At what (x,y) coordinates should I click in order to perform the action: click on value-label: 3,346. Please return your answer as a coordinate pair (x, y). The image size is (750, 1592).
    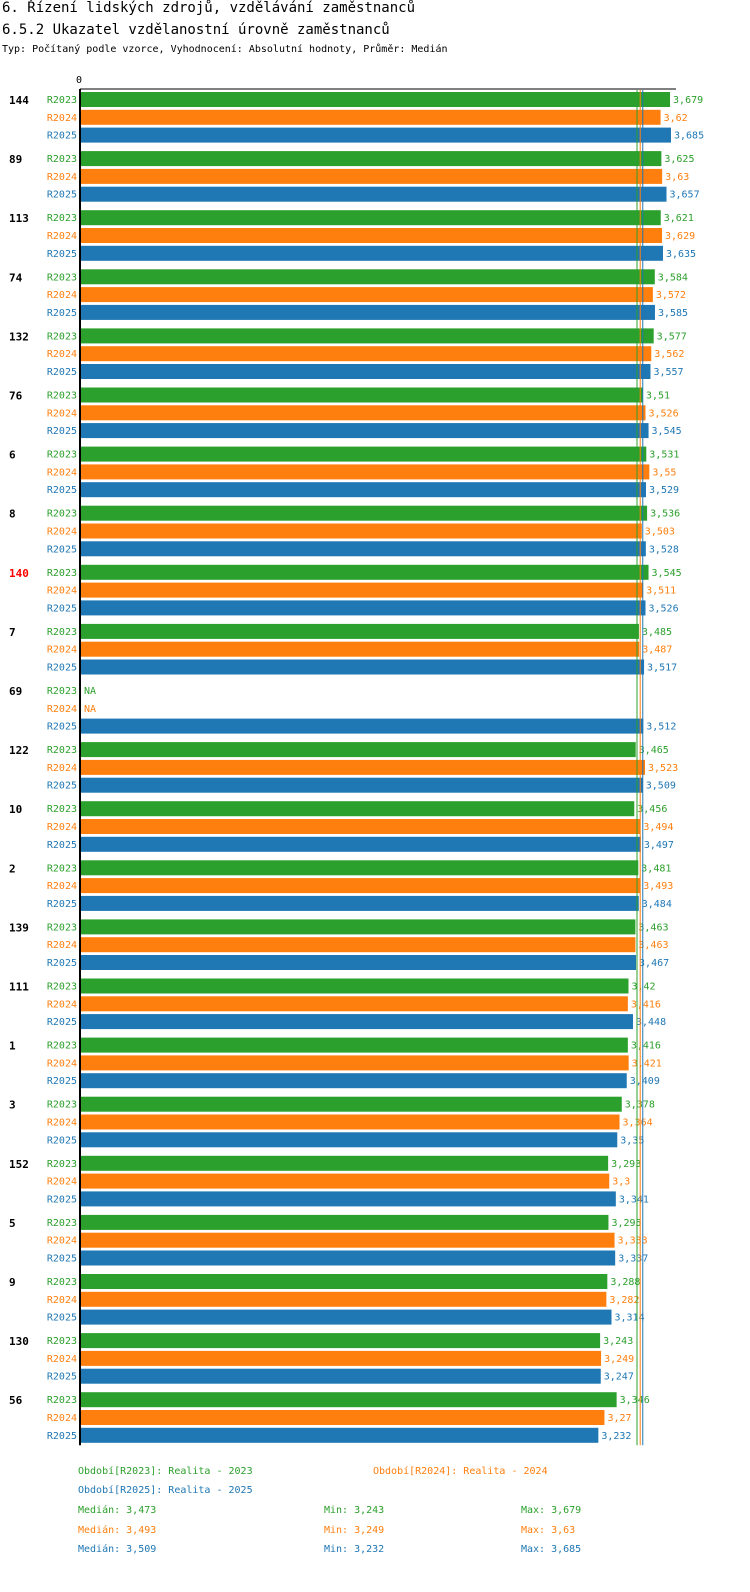
    Looking at the image, I should click on (635, 1400).